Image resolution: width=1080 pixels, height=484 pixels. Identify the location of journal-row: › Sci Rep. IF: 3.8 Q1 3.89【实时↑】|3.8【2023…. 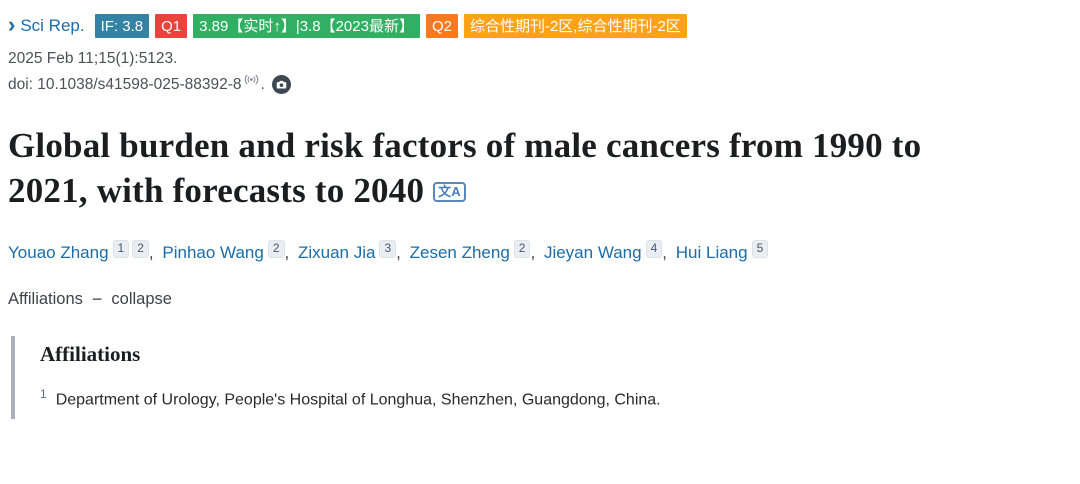
(539, 26).